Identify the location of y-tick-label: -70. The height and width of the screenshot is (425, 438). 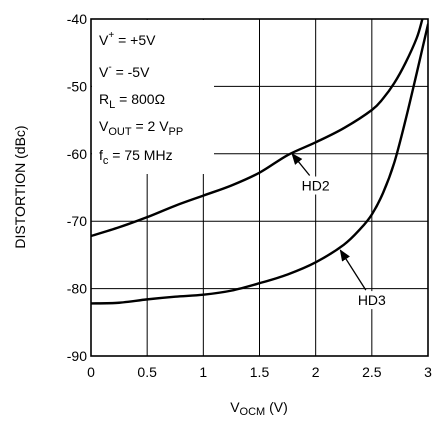
(77, 221).